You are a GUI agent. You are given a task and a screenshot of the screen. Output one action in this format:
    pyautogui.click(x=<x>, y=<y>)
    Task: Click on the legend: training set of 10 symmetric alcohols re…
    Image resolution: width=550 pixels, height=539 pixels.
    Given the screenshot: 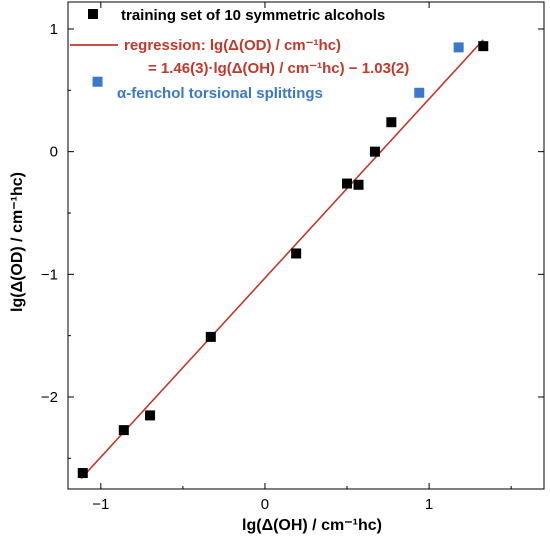 What is the action you would take?
    pyautogui.click(x=239, y=54)
    